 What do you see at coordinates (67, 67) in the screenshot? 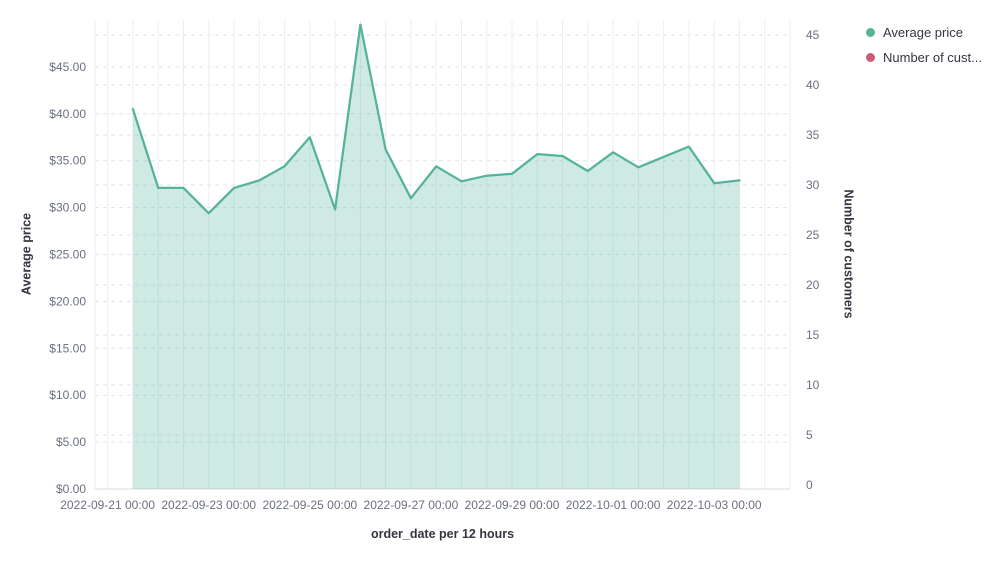
I see `y-axis-left-tick-label: $45.00` at bounding box center [67, 67].